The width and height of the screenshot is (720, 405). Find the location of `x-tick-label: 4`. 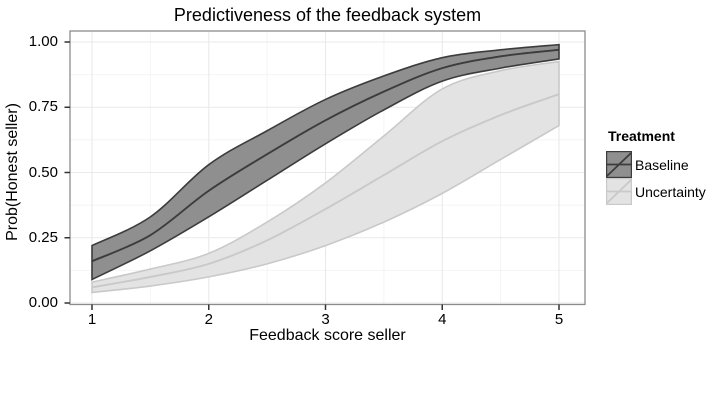

x-tick-label: 4 is located at coordinates (442, 319).